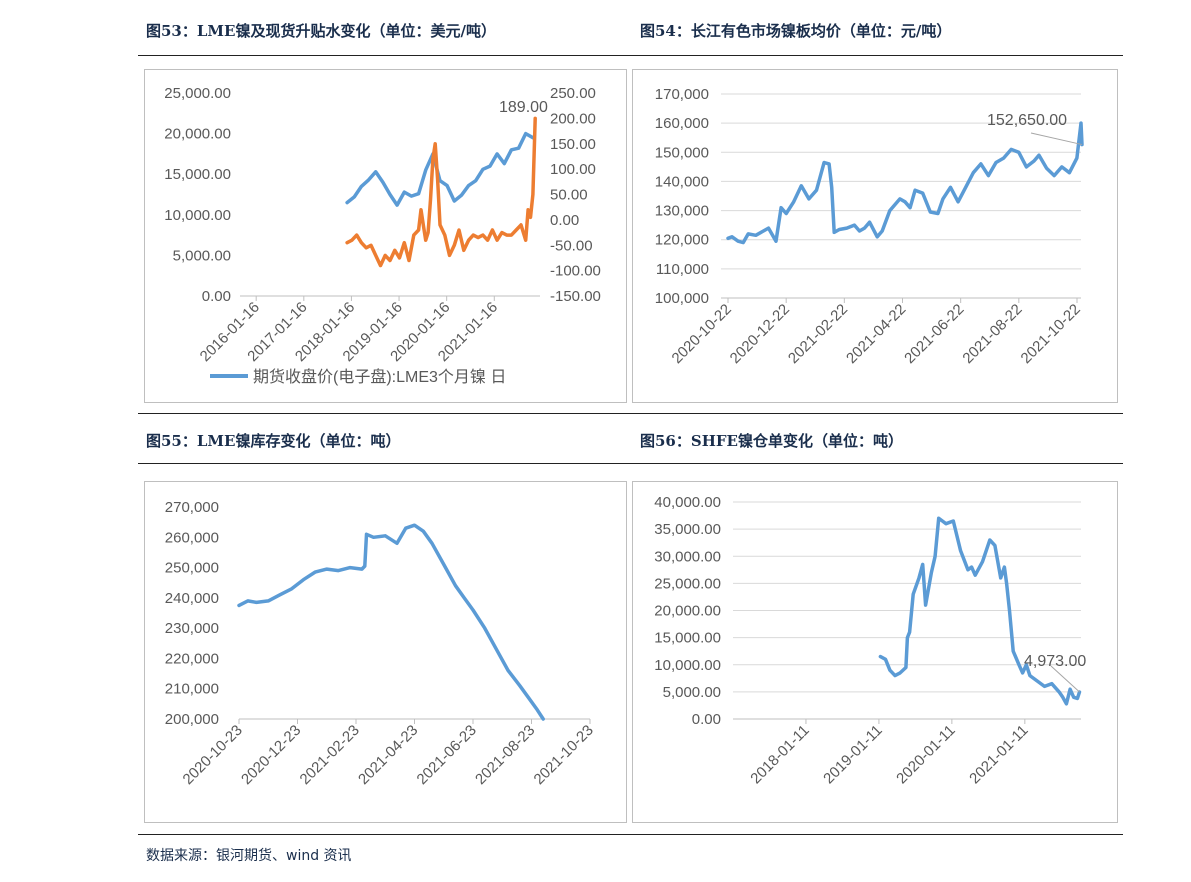 This screenshot has height=882, width=1191. I want to click on chart-55-y-axis-tick-label-0: 200,000, so click(192, 719).